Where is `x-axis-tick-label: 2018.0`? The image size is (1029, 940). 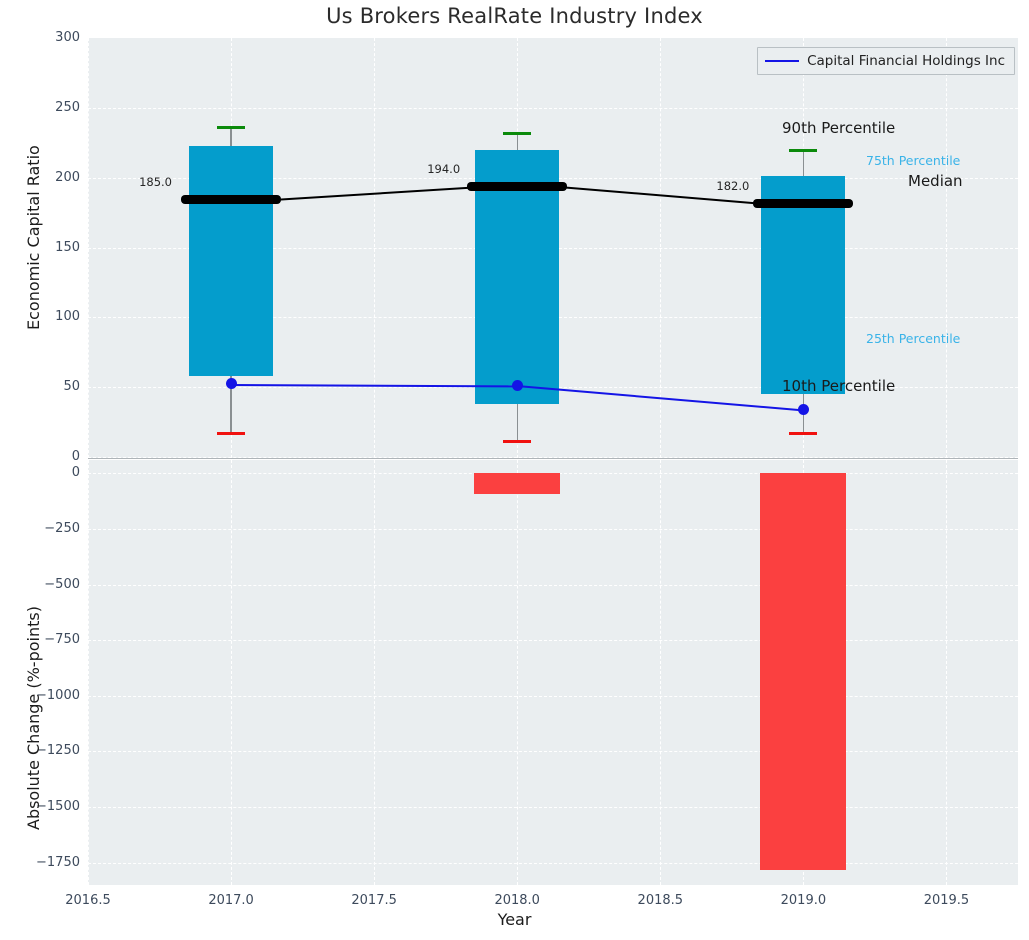
x-axis-tick-label: 2018.0 is located at coordinates (517, 900).